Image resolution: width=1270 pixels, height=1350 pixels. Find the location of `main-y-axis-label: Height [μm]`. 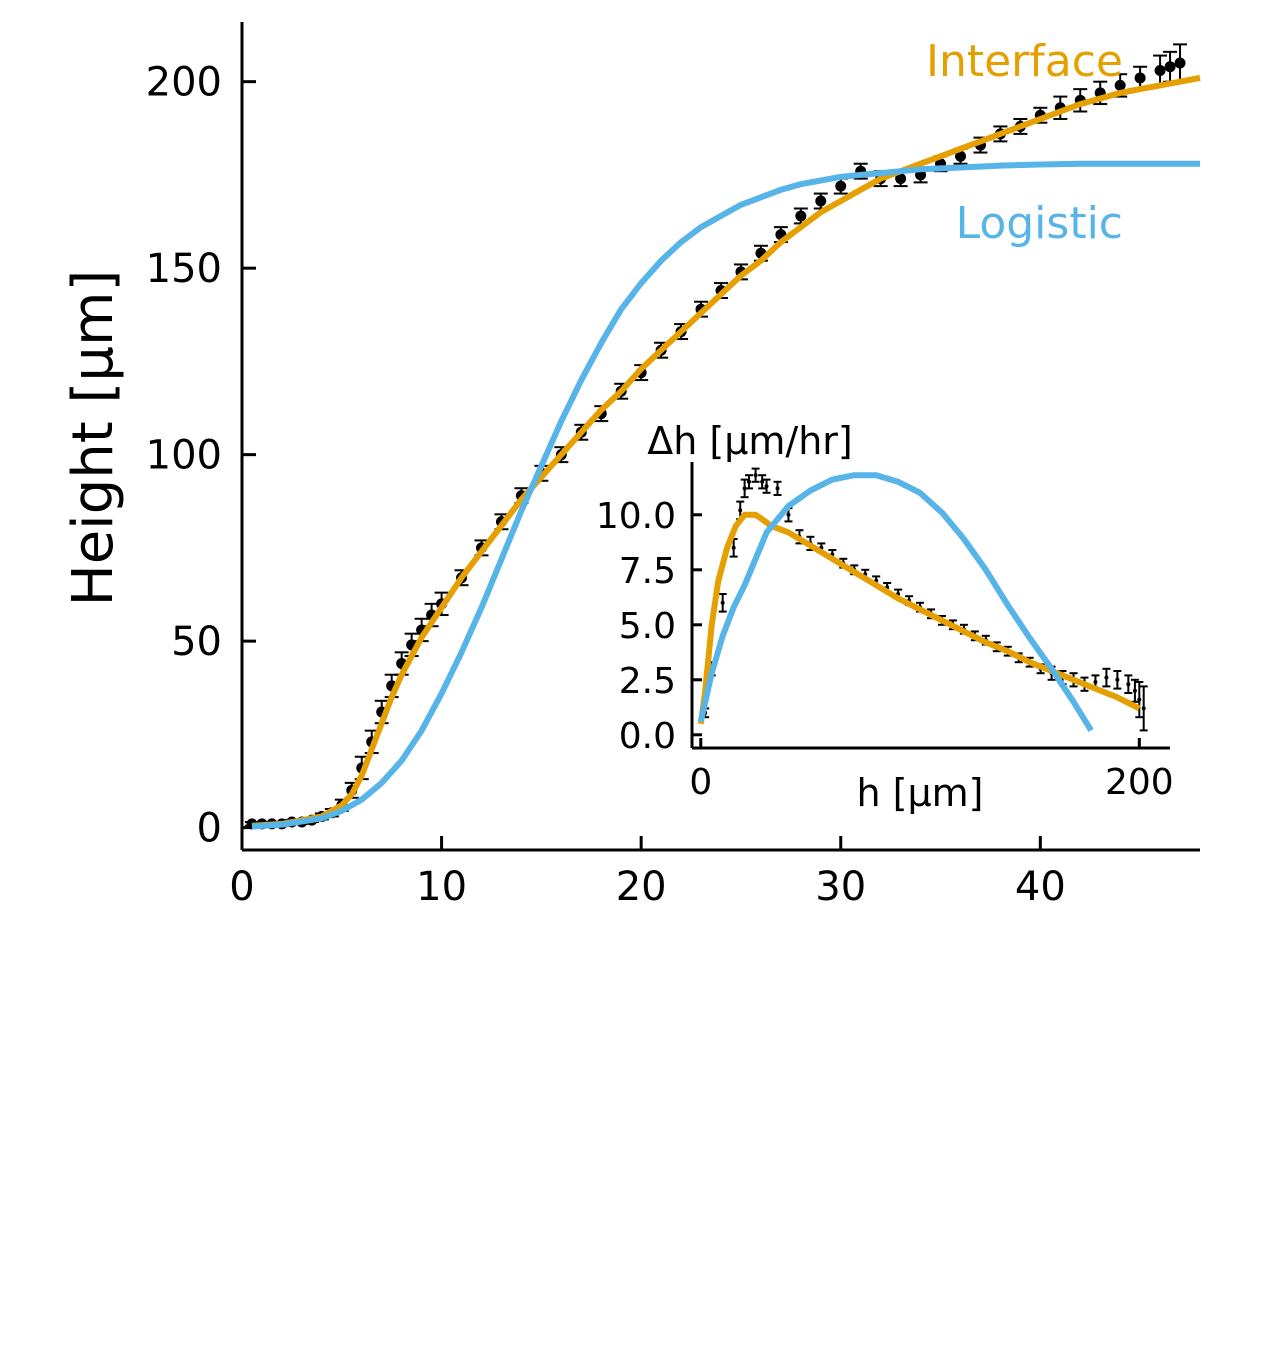

main-y-axis-label: Height [μm] is located at coordinates (93, 438).